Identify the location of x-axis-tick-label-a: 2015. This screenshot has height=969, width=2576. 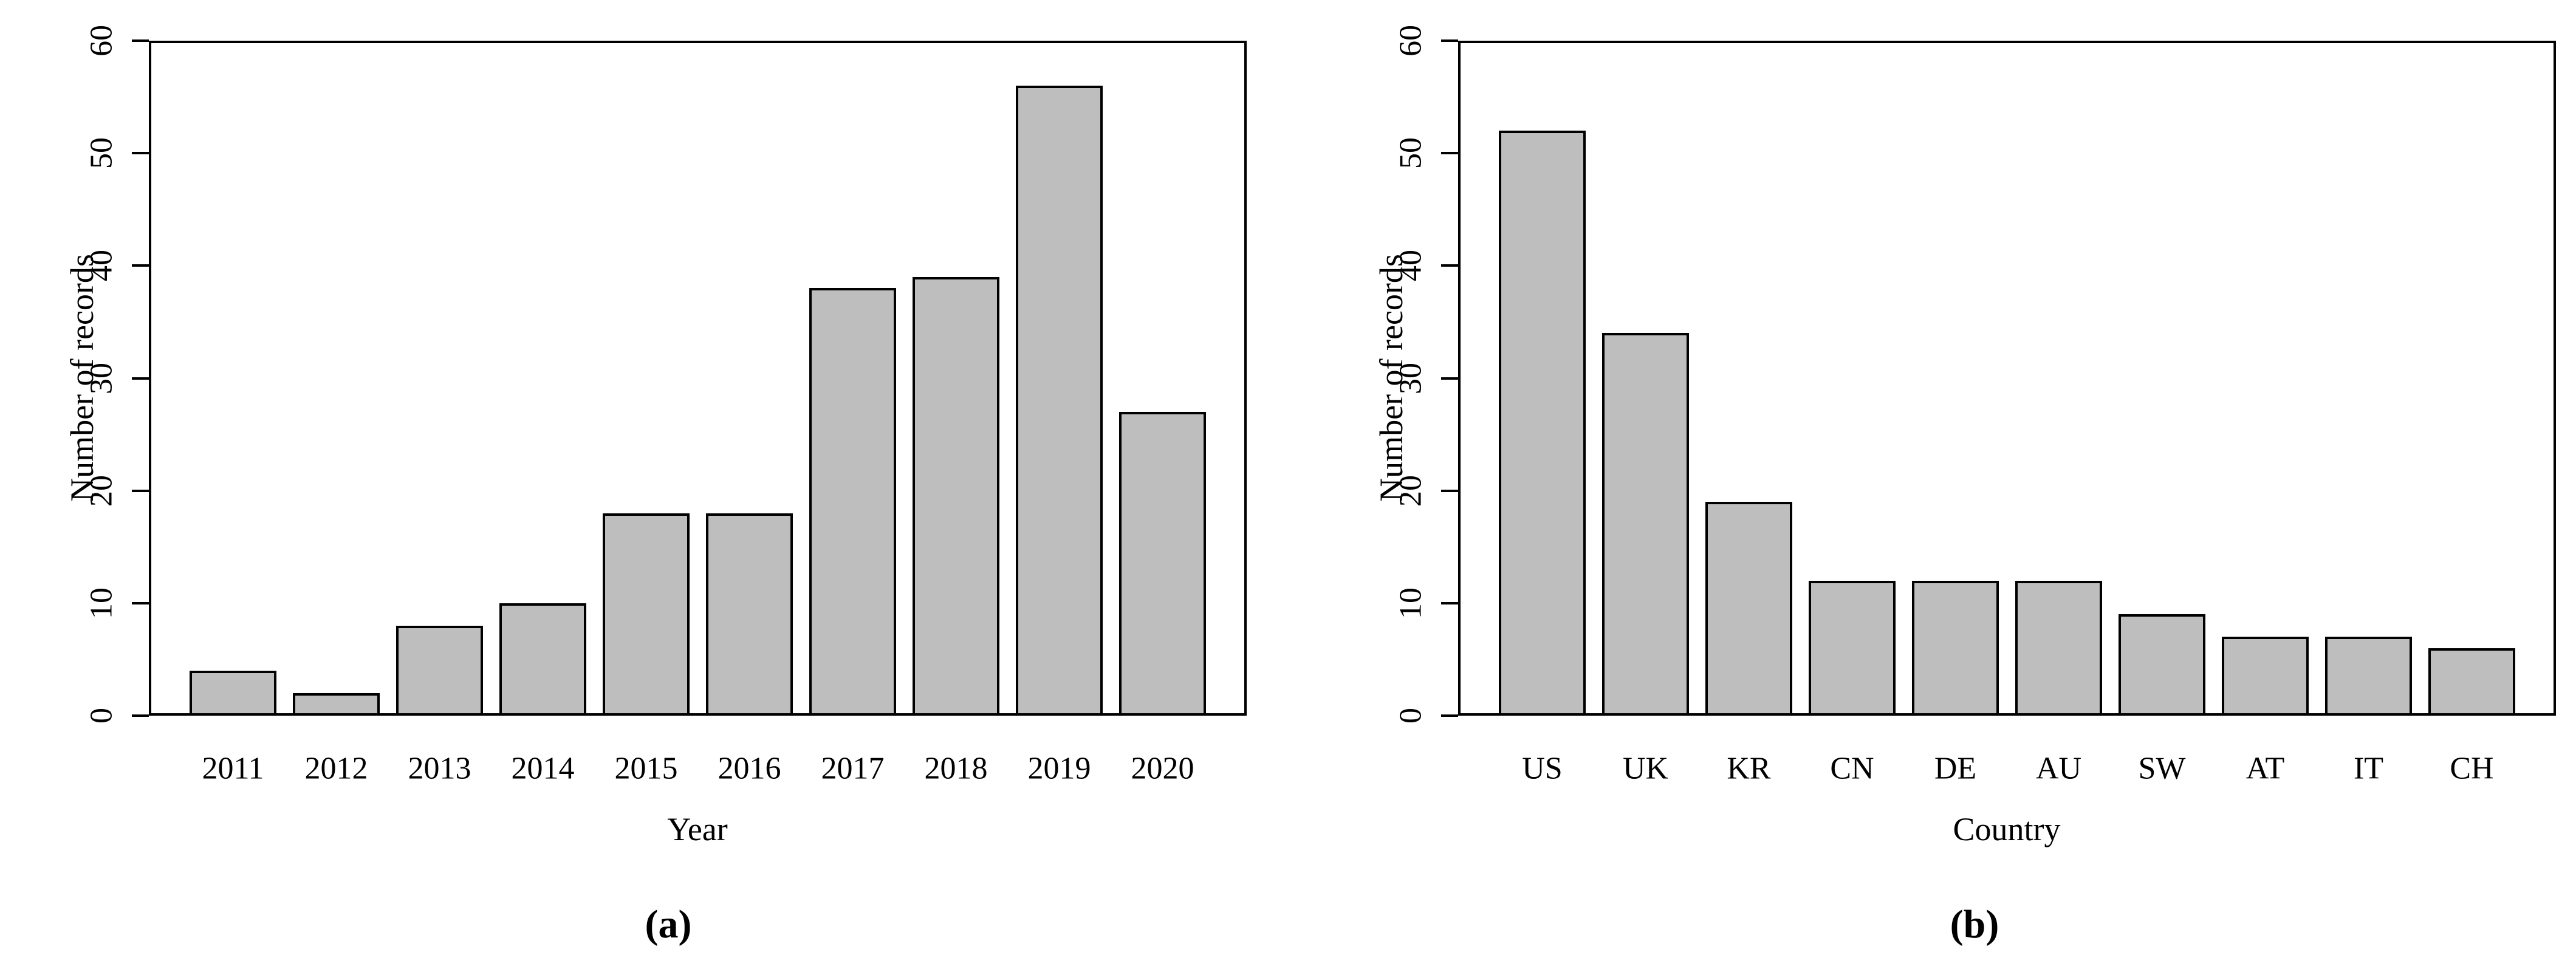
(646, 768).